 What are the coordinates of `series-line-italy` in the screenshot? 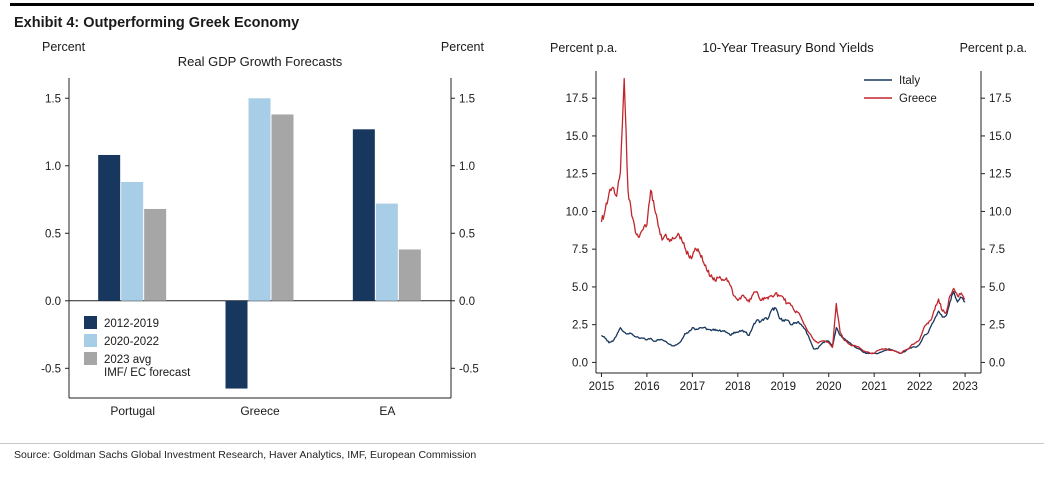 It's located at (783, 322).